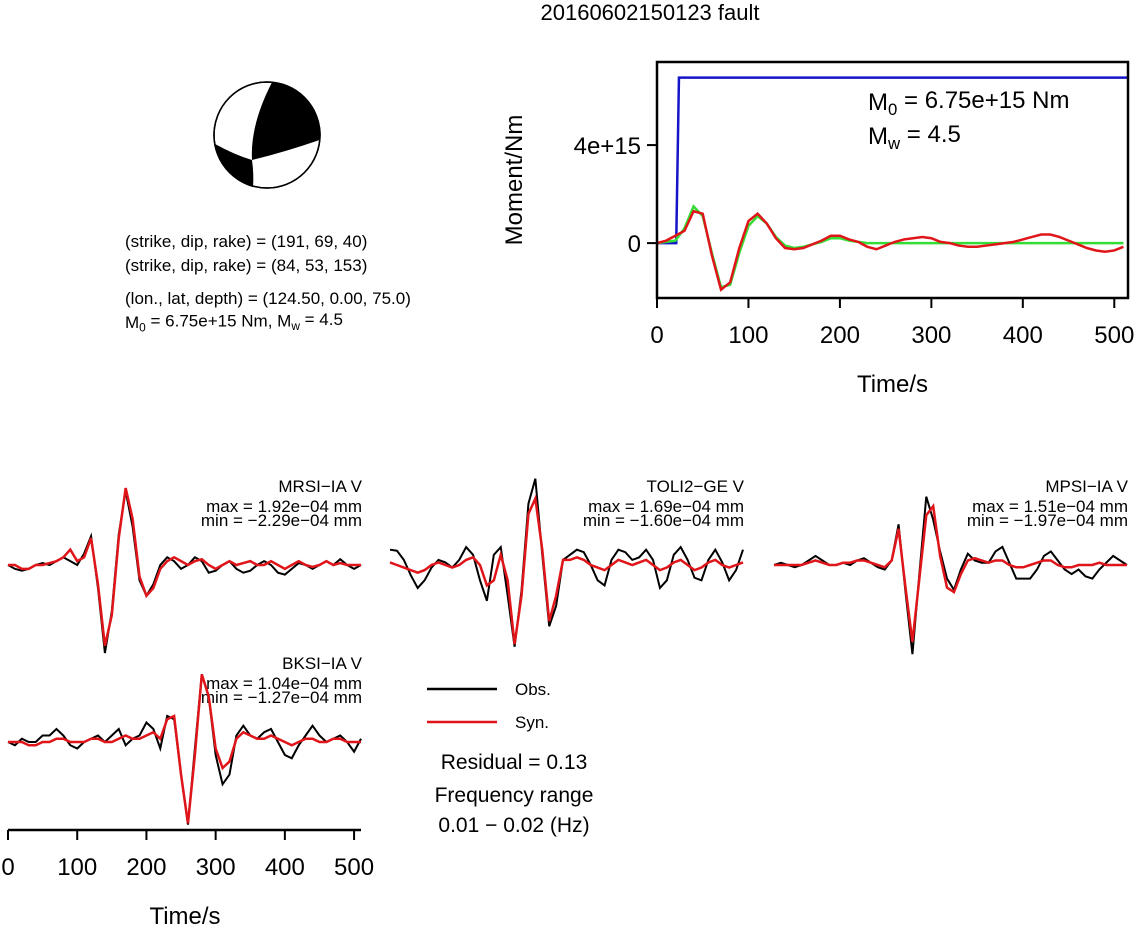 This screenshot has height=927, width=1143. What do you see at coordinates (514, 795) in the screenshot?
I see `frequency-range: Frequency range` at bounding box center [514, 795].